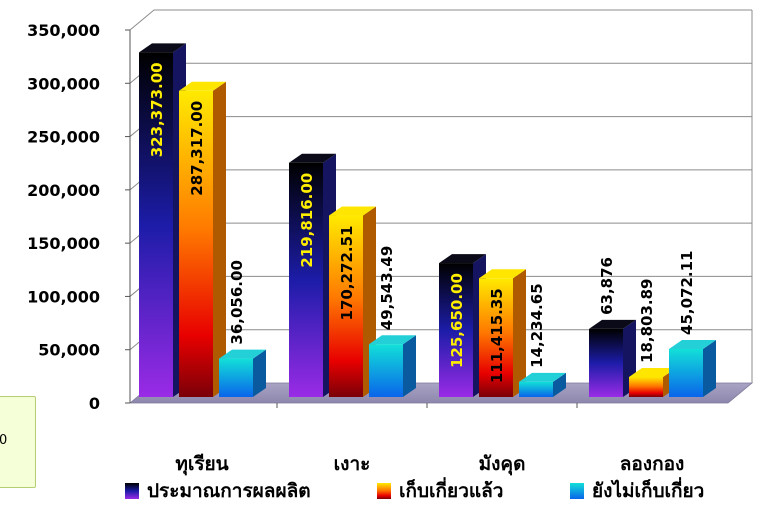 The image size is (762, 510). I want to click on y-tick-label: 250,000, so click(63, 137).